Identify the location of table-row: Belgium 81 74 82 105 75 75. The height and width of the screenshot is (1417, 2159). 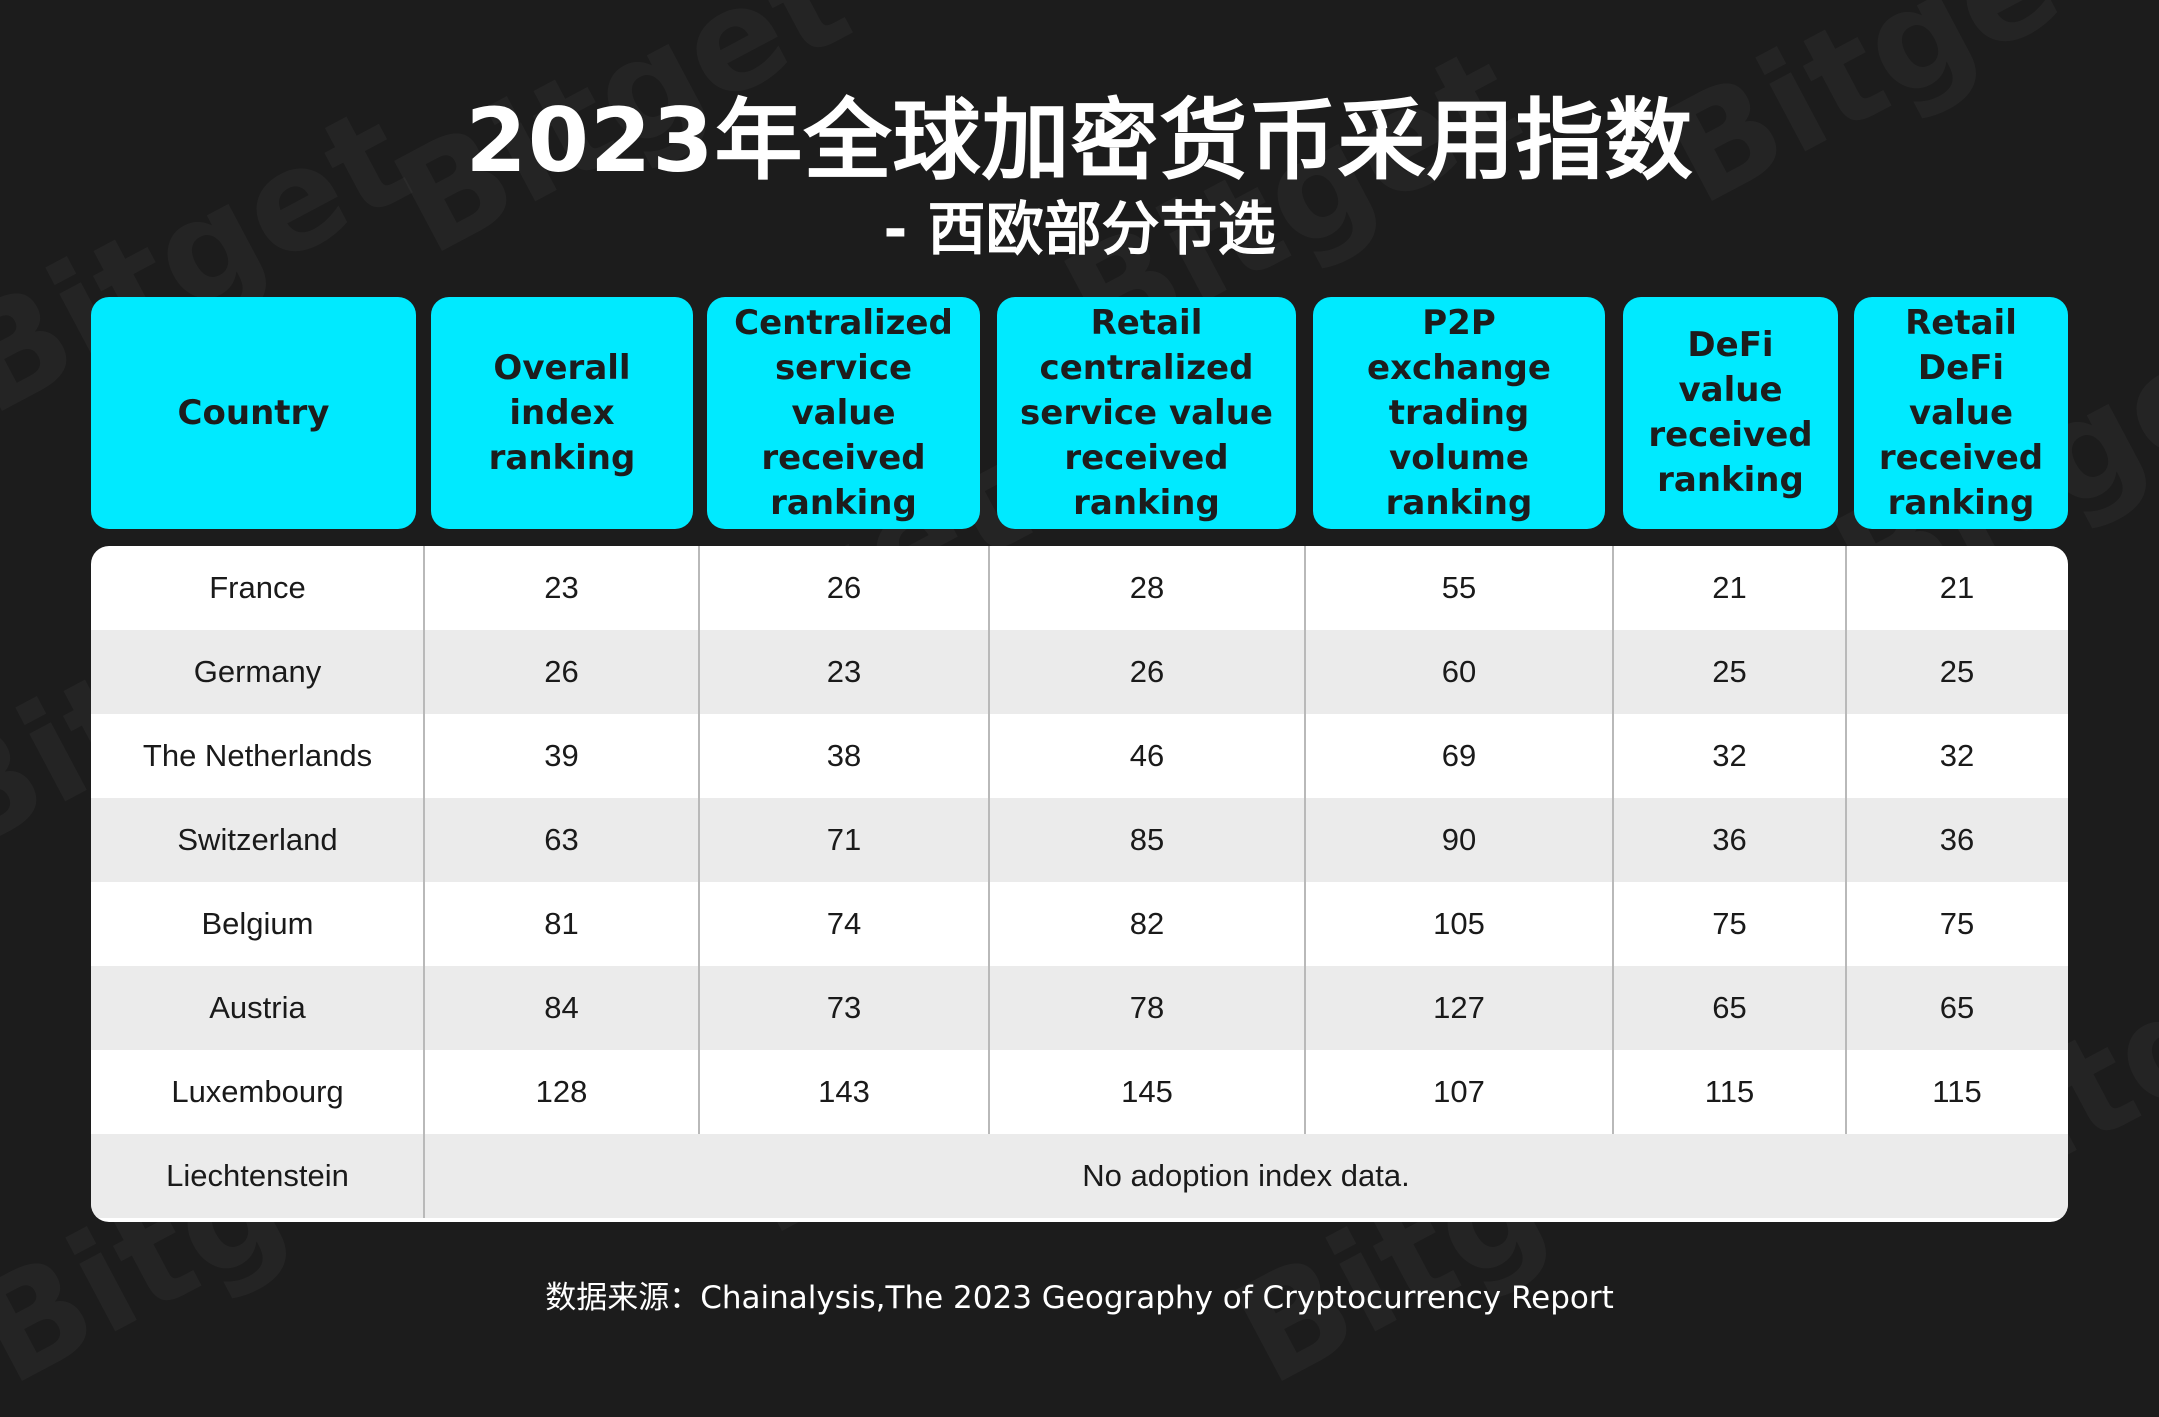
(1079, 924).